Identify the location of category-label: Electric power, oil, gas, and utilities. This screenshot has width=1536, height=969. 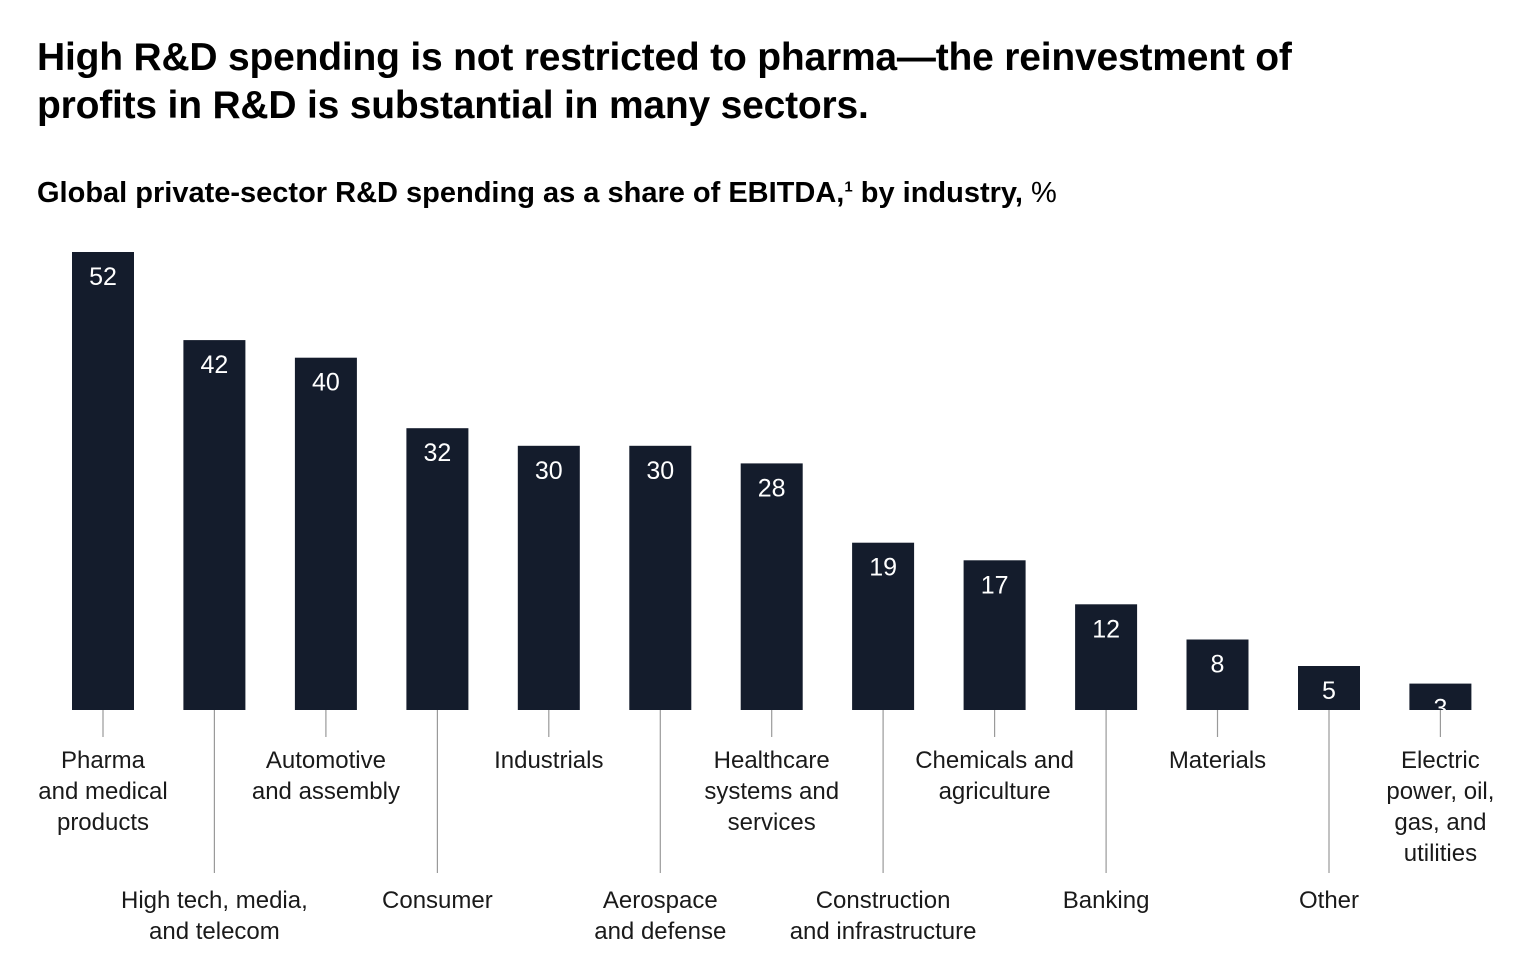
(1440, 807).